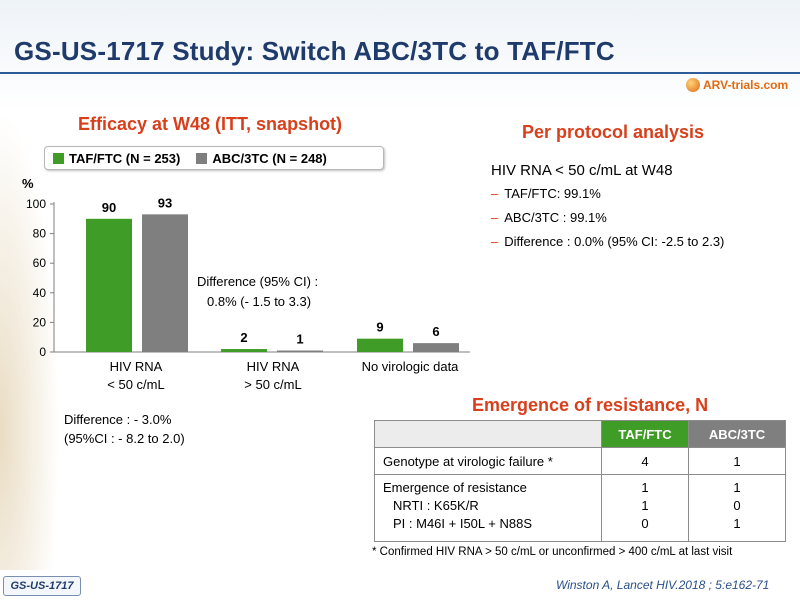  I want to click on logo-icon, so click(693, 85).